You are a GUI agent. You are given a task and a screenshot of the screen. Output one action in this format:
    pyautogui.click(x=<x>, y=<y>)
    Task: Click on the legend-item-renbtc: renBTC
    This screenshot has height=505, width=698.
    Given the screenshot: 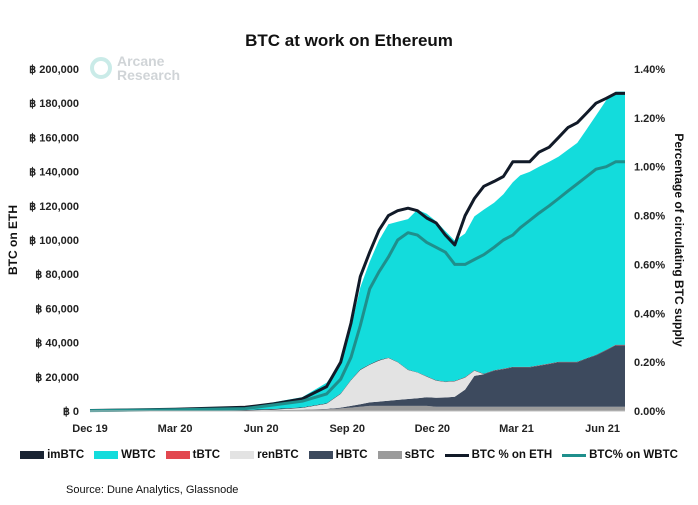 What is the action you would take?
    pyautogui.click(x=264, y=455)
    